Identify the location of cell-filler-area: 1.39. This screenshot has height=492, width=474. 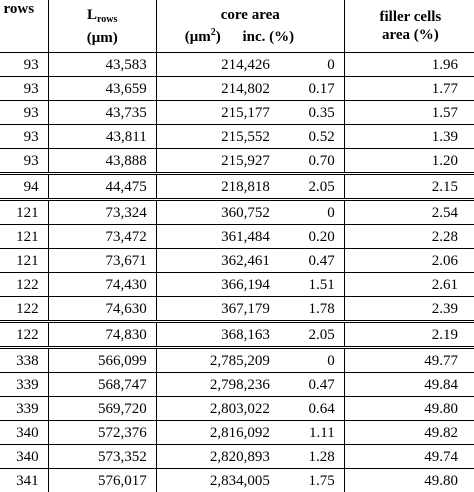
(409, 137).